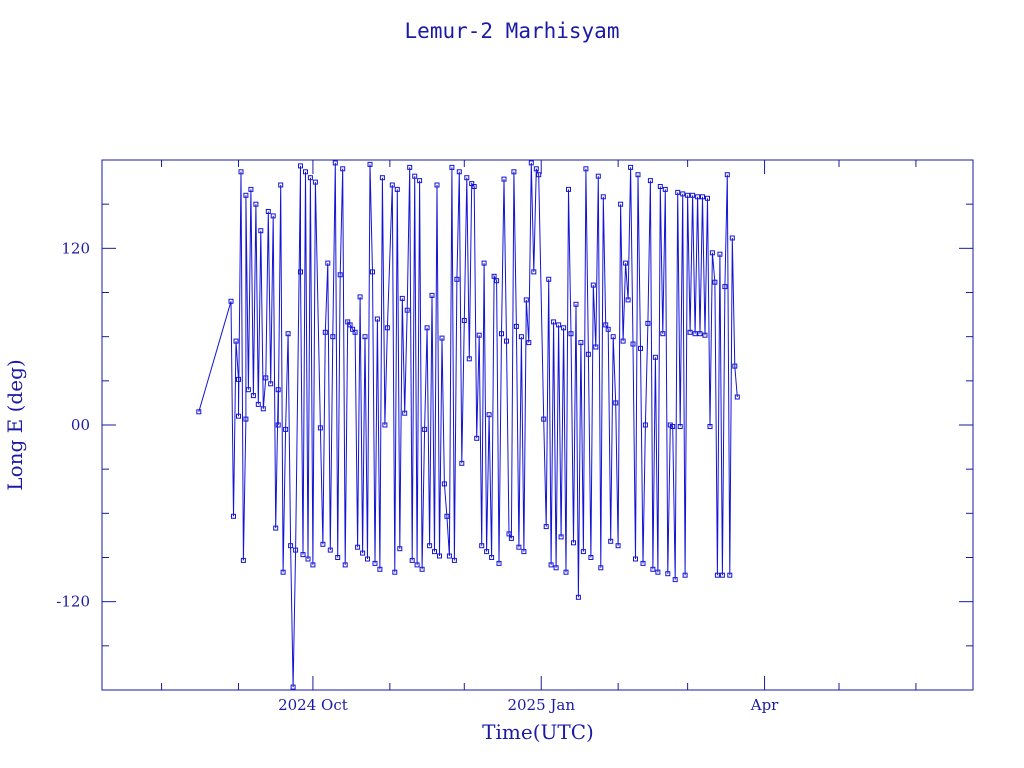 The image size is (1024, 768). What do you see at coordinates (75, 248) in the screenshot?
I see `y-tick-label: 120` at bounding box center [75, 248].